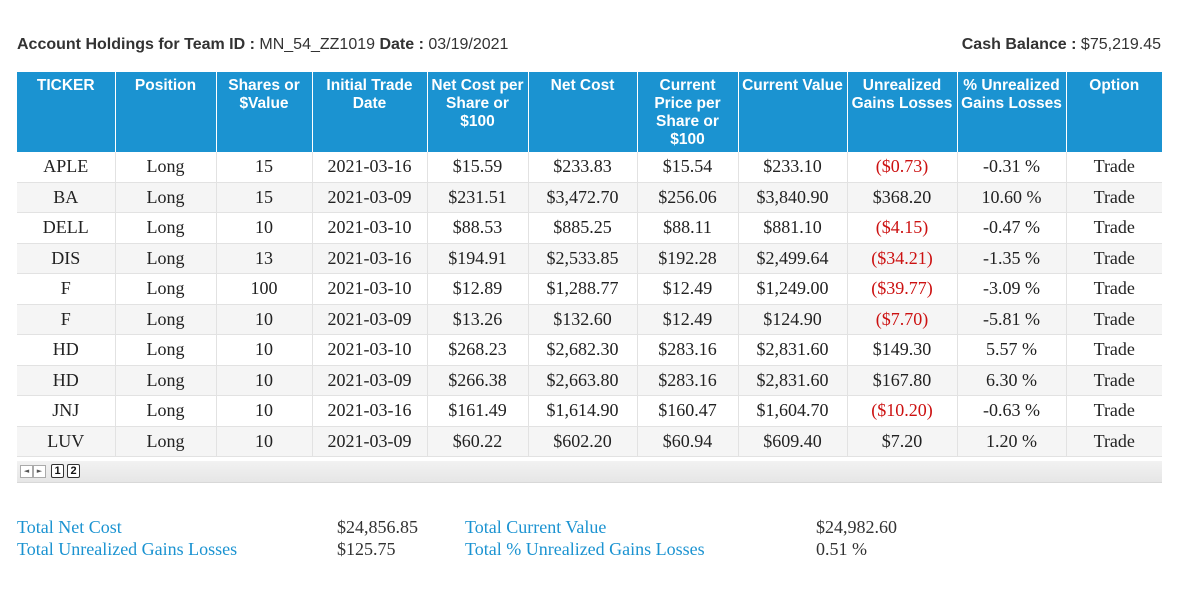  I want to click on column-header-trade-date: Initial Trade Date, so click(369, 112).